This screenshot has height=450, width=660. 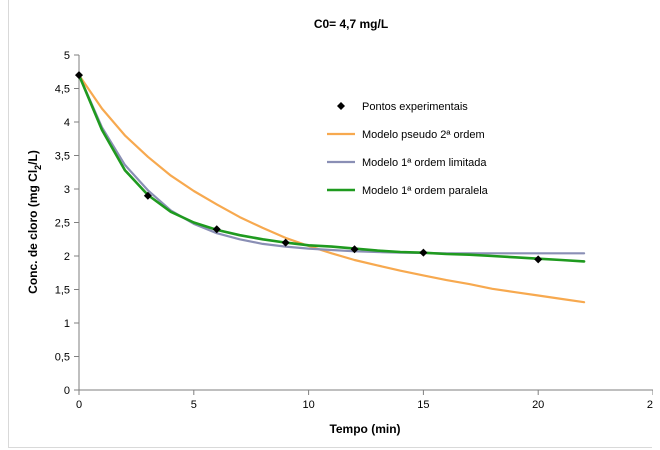 What do you see at coordinates (62, 358) in the screenshot?
I see `y-tick-label: 0,5` at bounding box center [62, 358].